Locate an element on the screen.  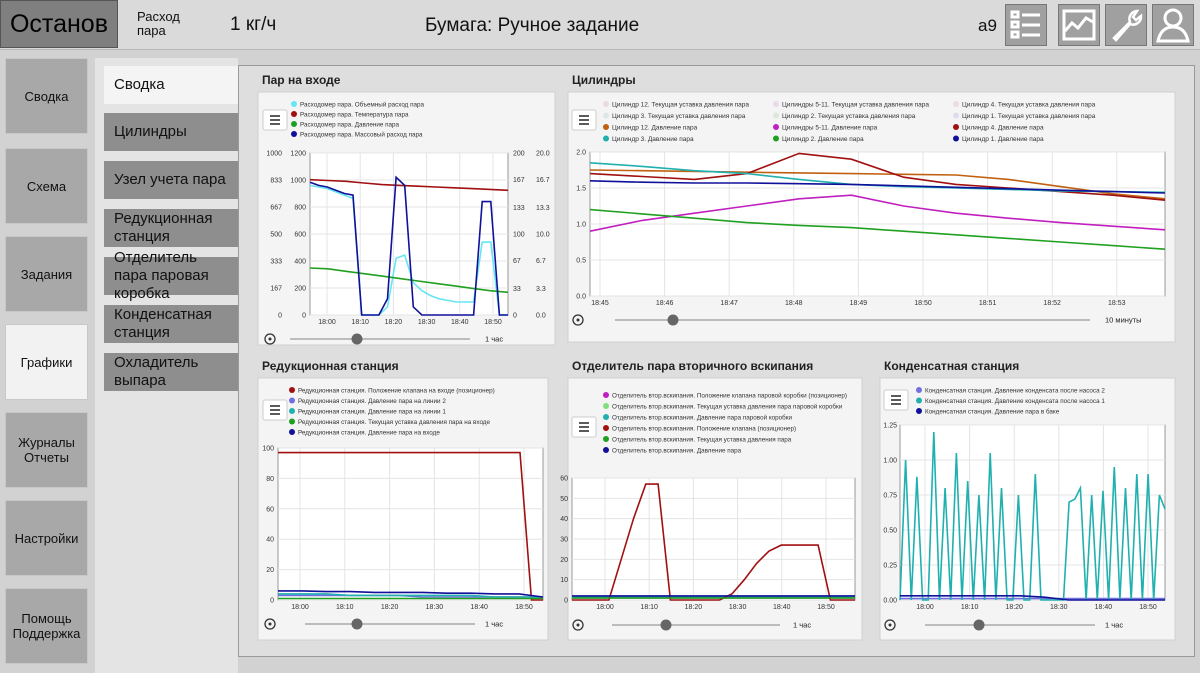
chart-title: Редукционная станция is located at coordinates (330, 366).